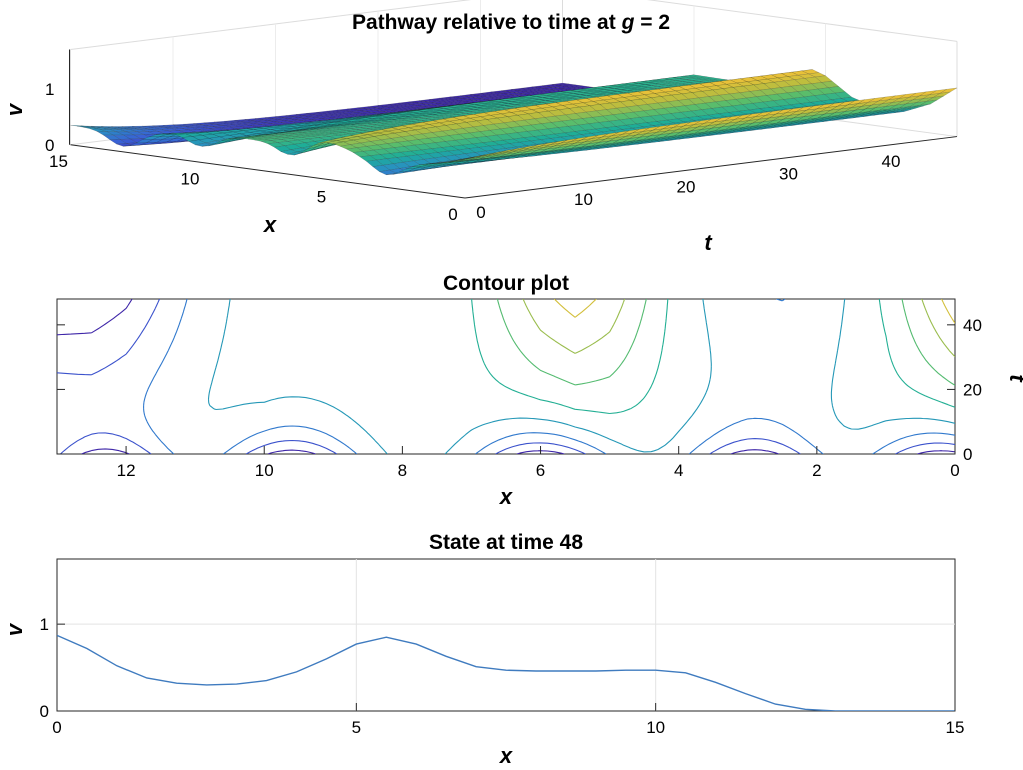 This screenshot has width=1023, height=770. I want to click on state-x-label: x, so click(506, 755).